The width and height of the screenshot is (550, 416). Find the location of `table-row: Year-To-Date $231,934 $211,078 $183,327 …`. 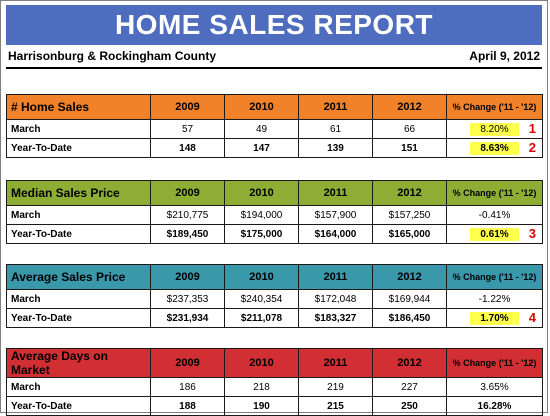

table-row: Year-To-Date $231,934 $211,078 $183,327 … is located at coordinates (274, 318).